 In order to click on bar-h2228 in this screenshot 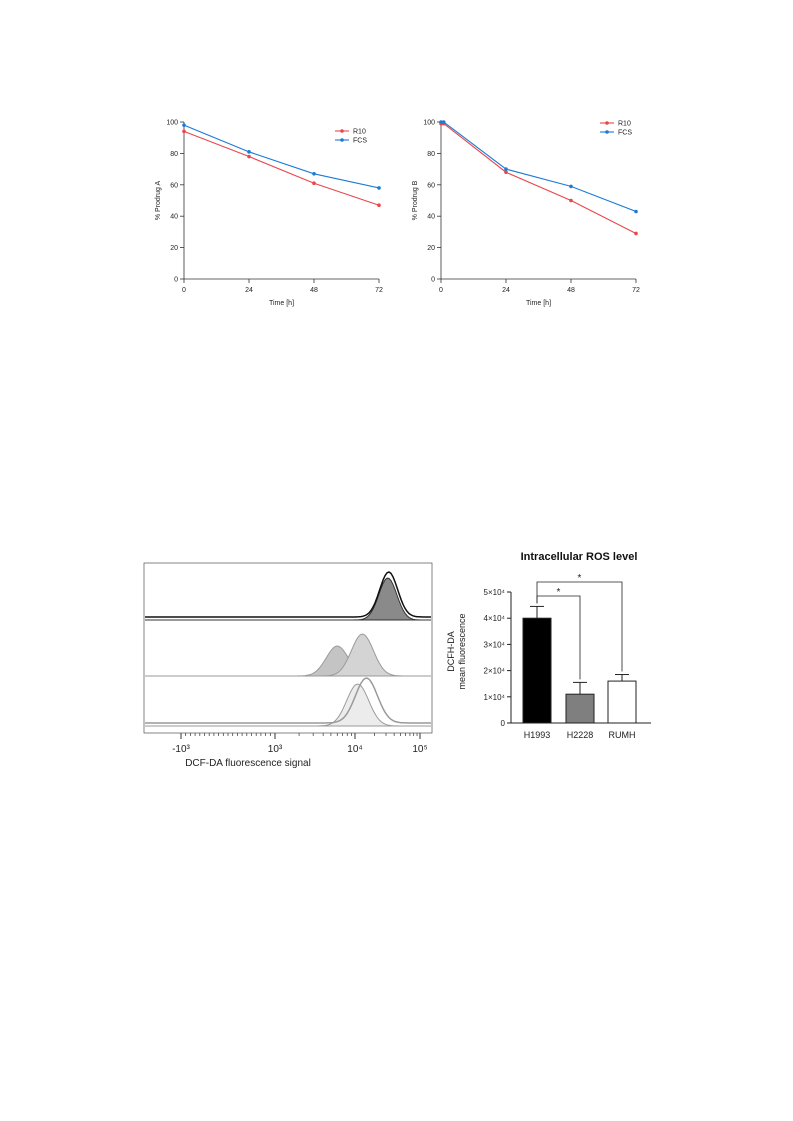, I will do `click(580, 708)`.